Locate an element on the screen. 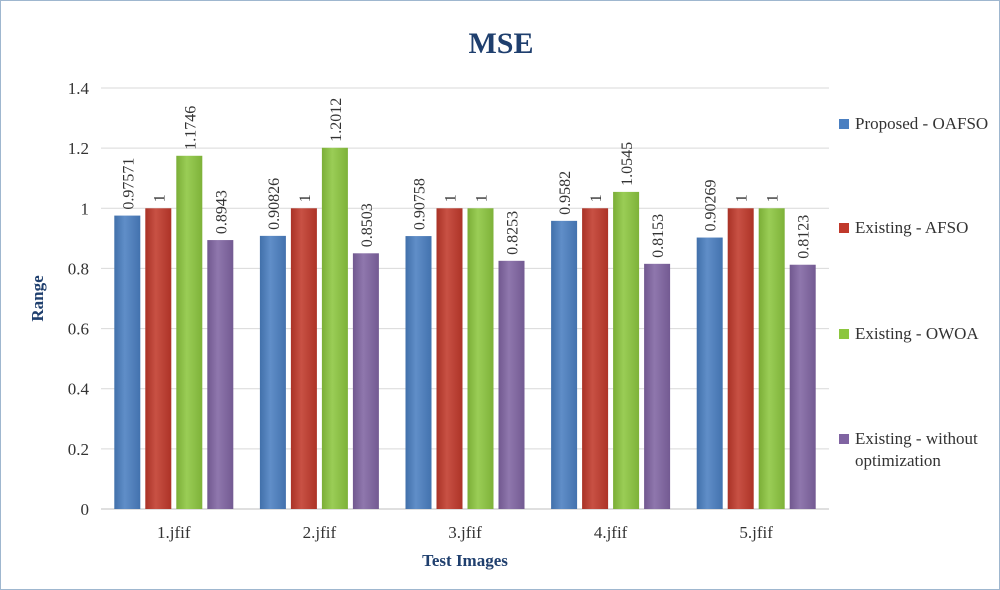 Image resolution: width=1000 pixels, height=590 pixels. data-label: 0.8943 is located at coordinates (221, 212).